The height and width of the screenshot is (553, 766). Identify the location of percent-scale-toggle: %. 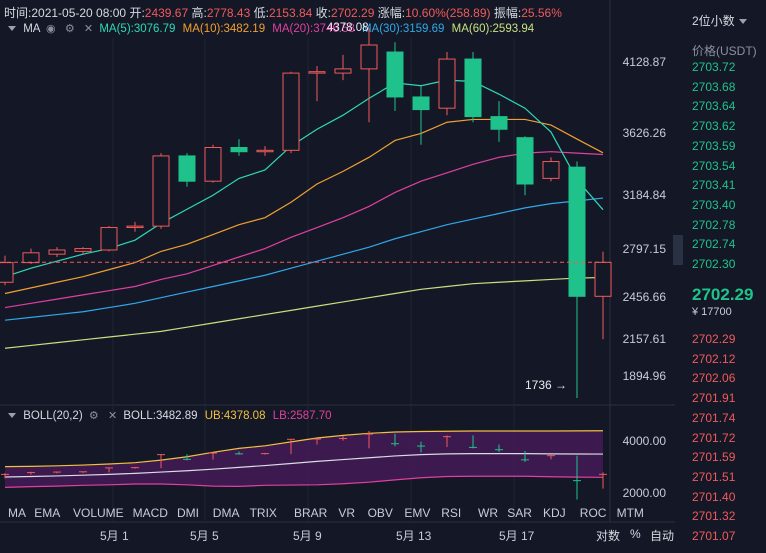
(635, 534).